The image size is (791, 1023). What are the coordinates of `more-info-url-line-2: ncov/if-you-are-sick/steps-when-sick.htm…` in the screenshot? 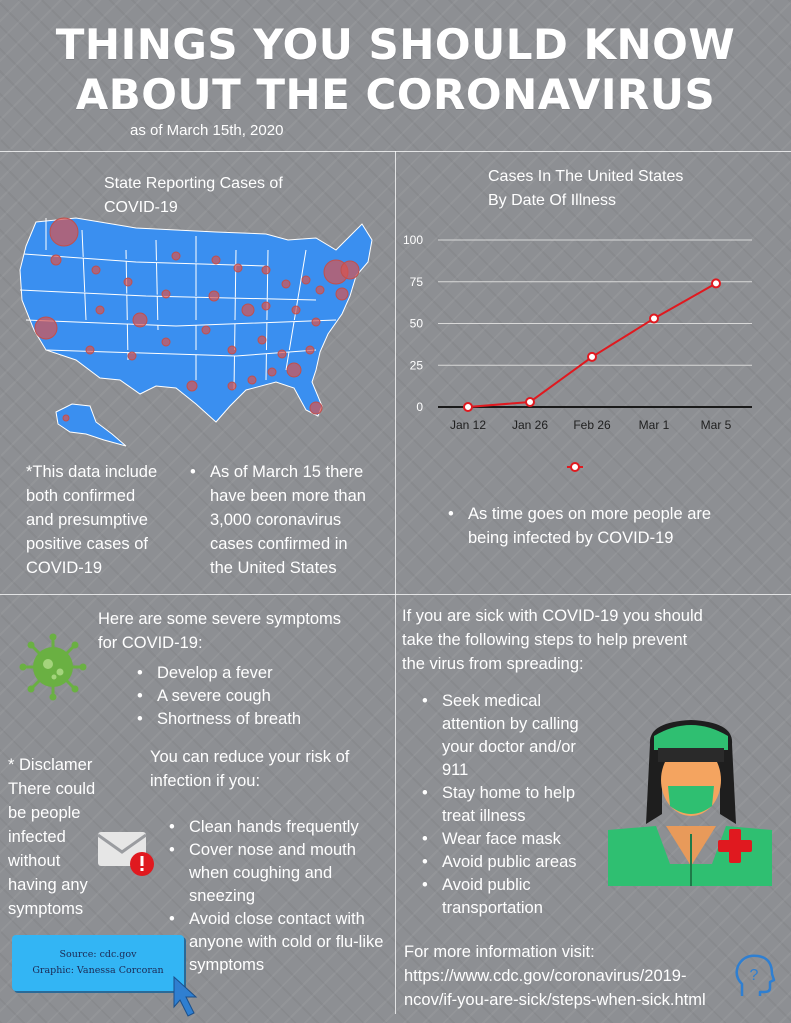 It's located at (555, 1000).